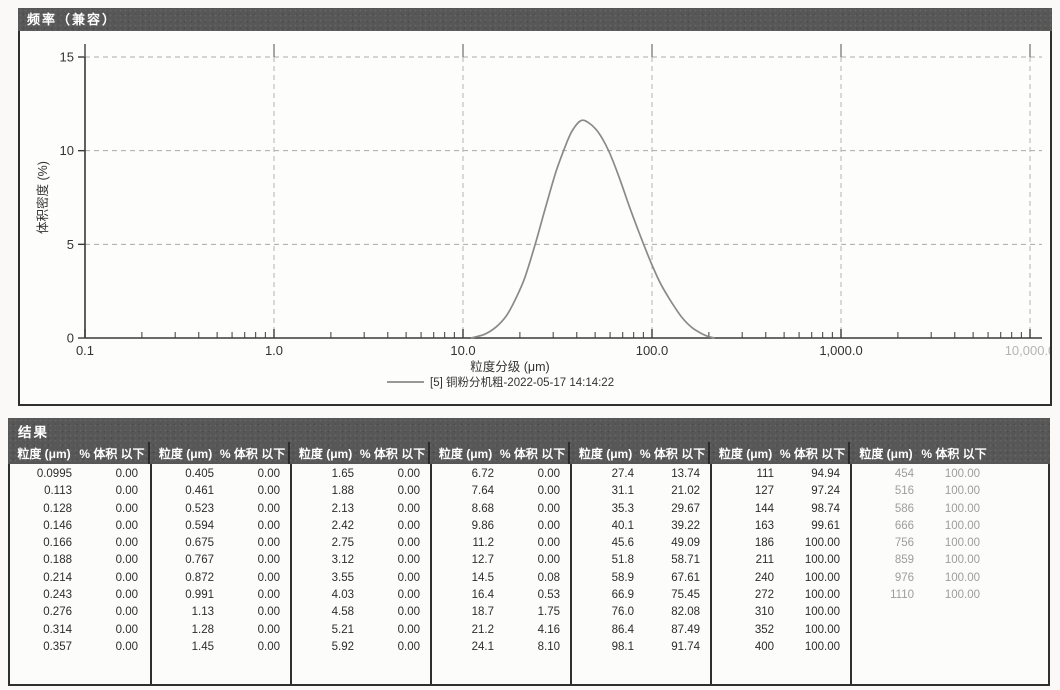 The image size is (1060, 690). What do you see at coordinates (361, 476) in the screenshot?
I see `table-row: 1.65 0.00` at bounding box center [361, 476].